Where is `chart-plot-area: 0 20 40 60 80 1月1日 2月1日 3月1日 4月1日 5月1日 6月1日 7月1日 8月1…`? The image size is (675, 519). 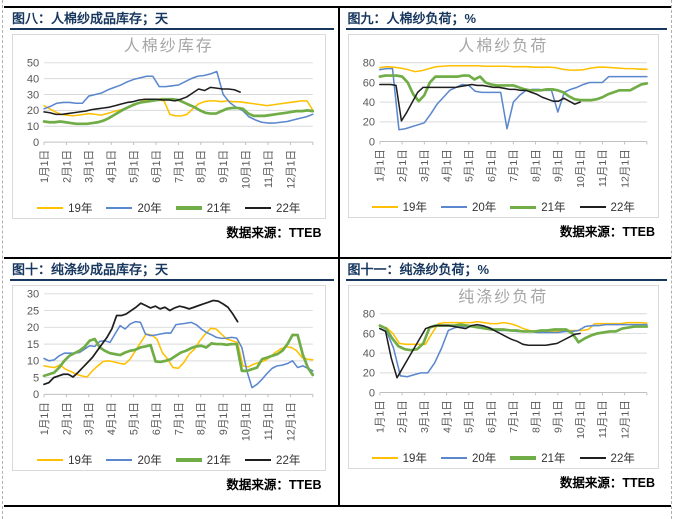 chart-plot-area: 0 20 40 60 80 1月1日 2月1日 3月1日 4月1日 5月1日 6月1日 7月1日 8月1… is located at coordinates (505, 373).